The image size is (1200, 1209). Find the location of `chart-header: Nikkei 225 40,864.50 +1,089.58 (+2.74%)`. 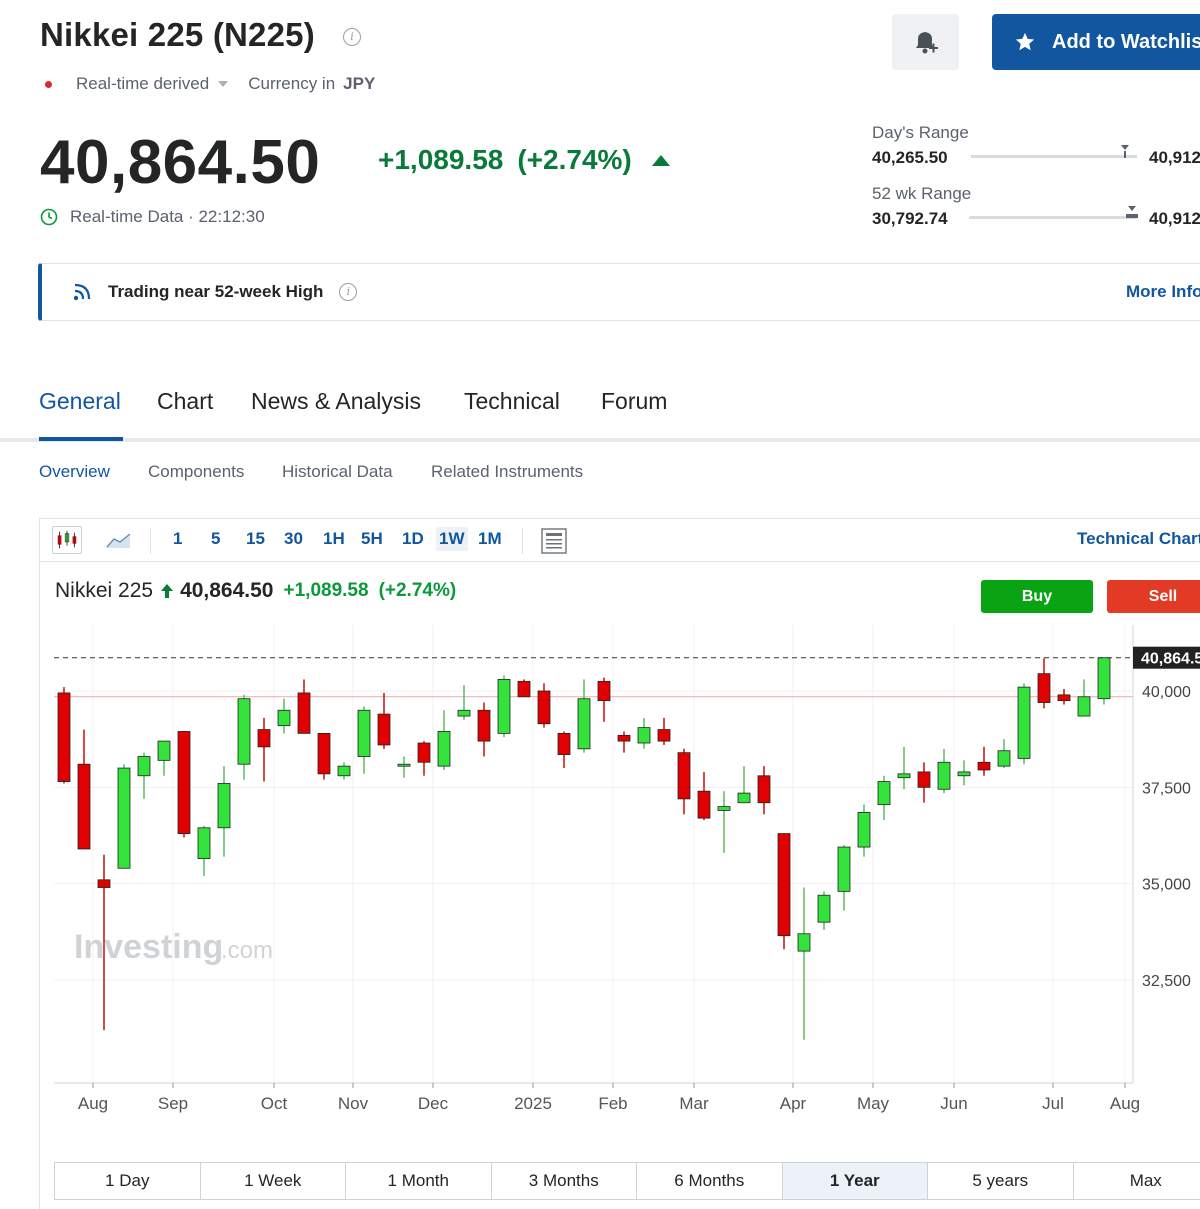

chart-header: Nikkei 225 40,864.50 +1,089.58 (+2.74%) is located at coordinates (255, 591).